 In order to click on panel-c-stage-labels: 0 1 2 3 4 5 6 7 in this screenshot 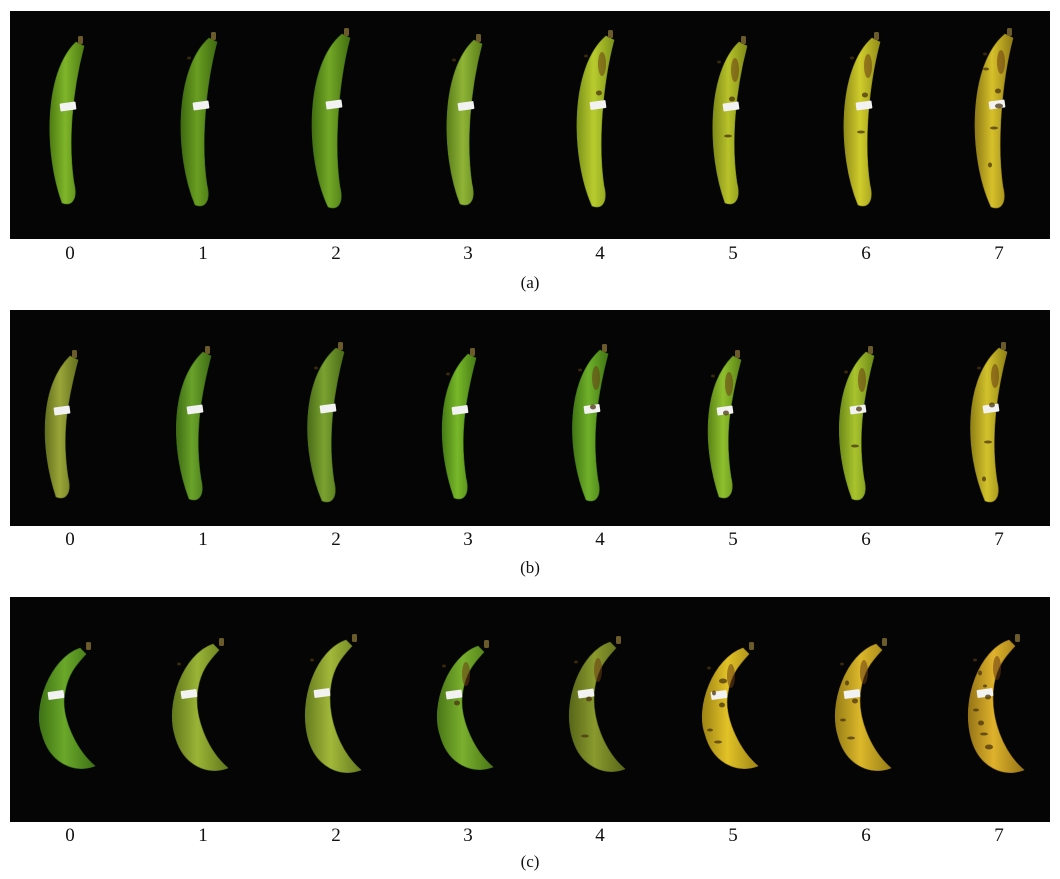, I will do `click(530, 836)`.